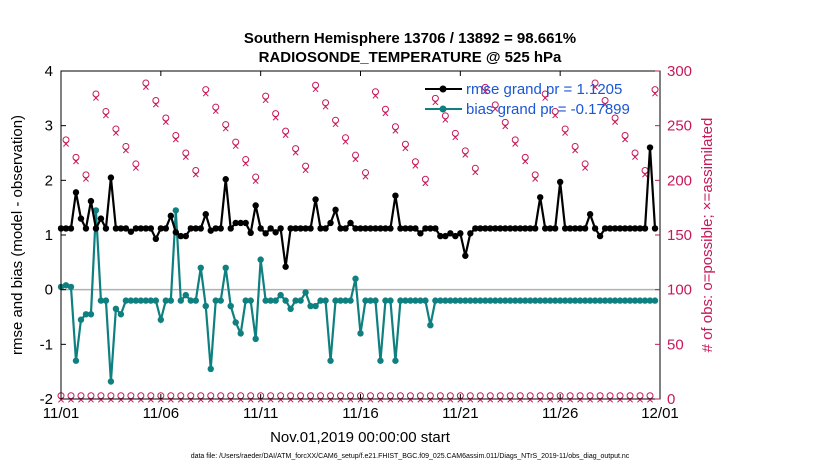  I want to click on x-tick-label: 11/21, so click(460, 413).